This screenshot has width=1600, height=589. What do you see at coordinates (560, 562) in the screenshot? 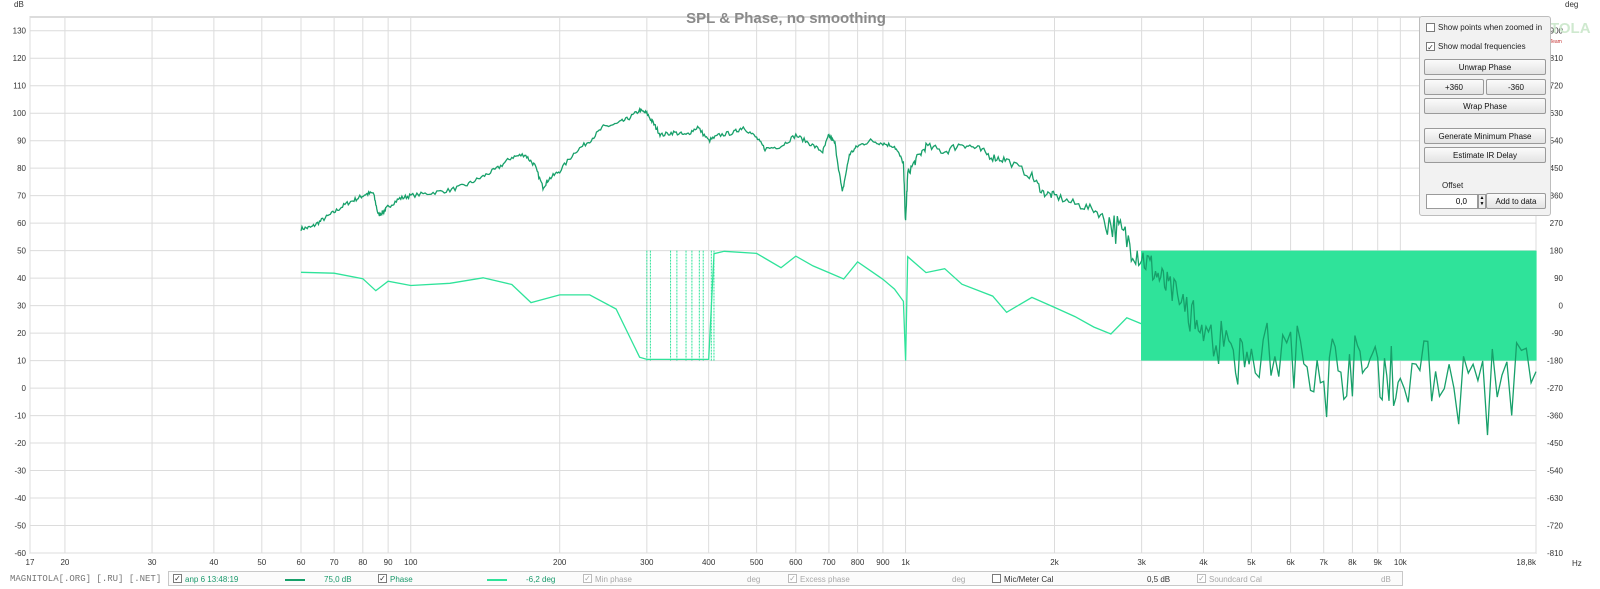
I see `x-tick-label: 200` at bounding box center [560, 562].